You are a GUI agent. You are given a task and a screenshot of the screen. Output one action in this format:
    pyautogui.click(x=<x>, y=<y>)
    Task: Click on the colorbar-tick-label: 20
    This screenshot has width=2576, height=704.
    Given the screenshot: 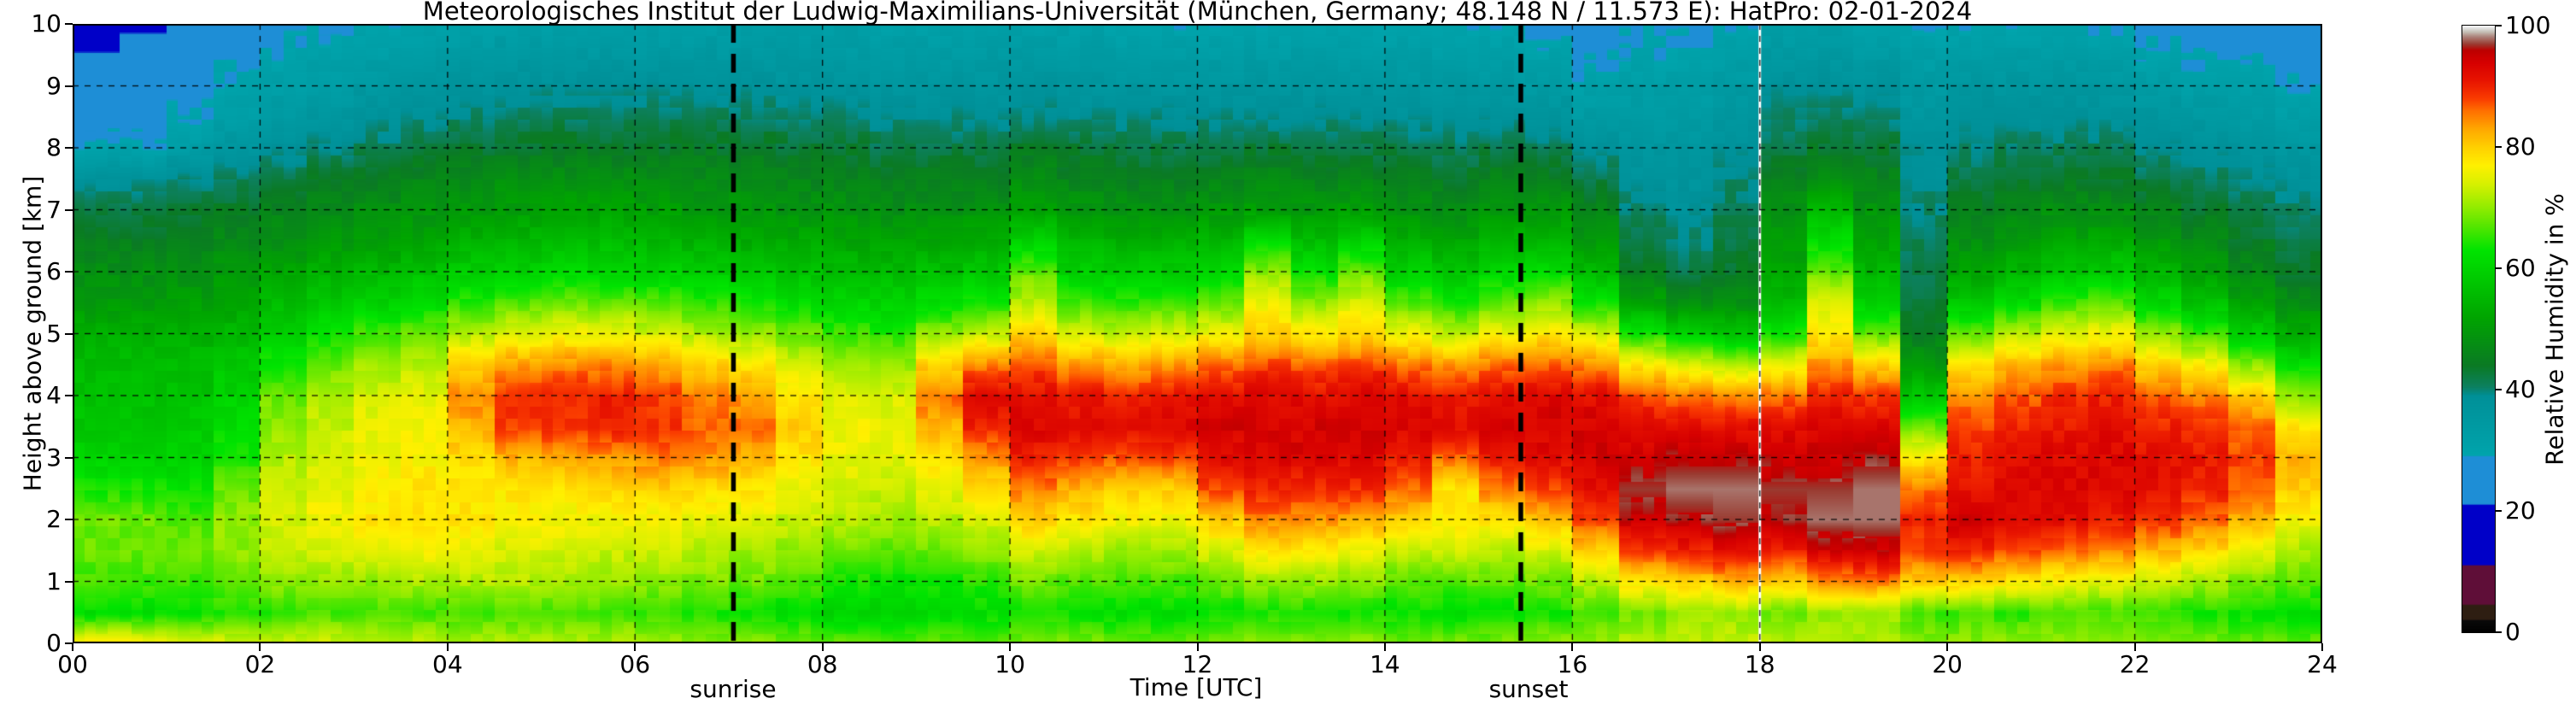 What is the action you would take?
    pyautogui.click(x=2520, y=510)
    